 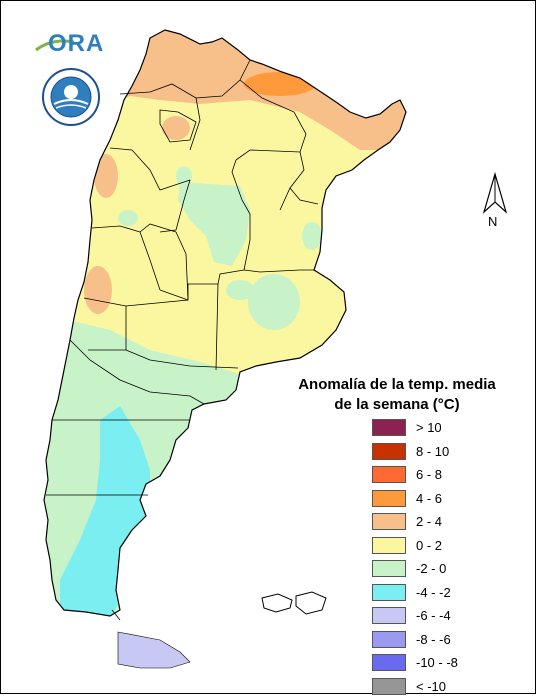 I want to click on legend-label: > 10, so click(x=429, y=427).